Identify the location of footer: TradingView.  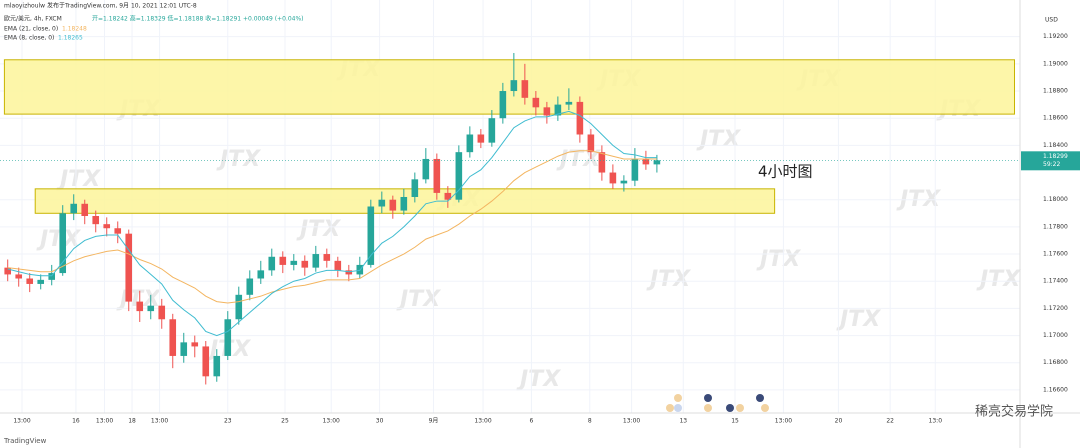
(25, 441).